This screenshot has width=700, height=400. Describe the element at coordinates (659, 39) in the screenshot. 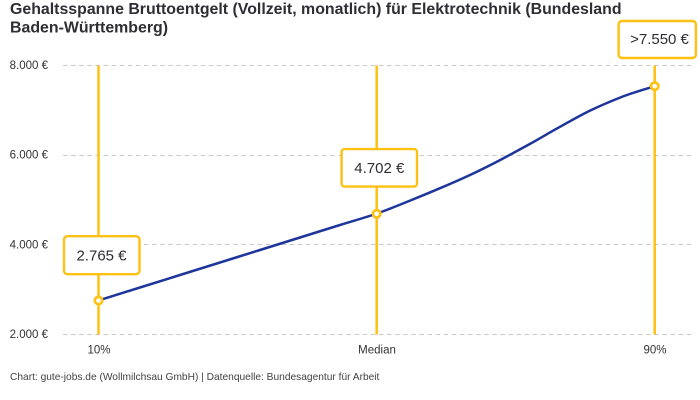

I see `svg-text: >7.550 €` at that location.